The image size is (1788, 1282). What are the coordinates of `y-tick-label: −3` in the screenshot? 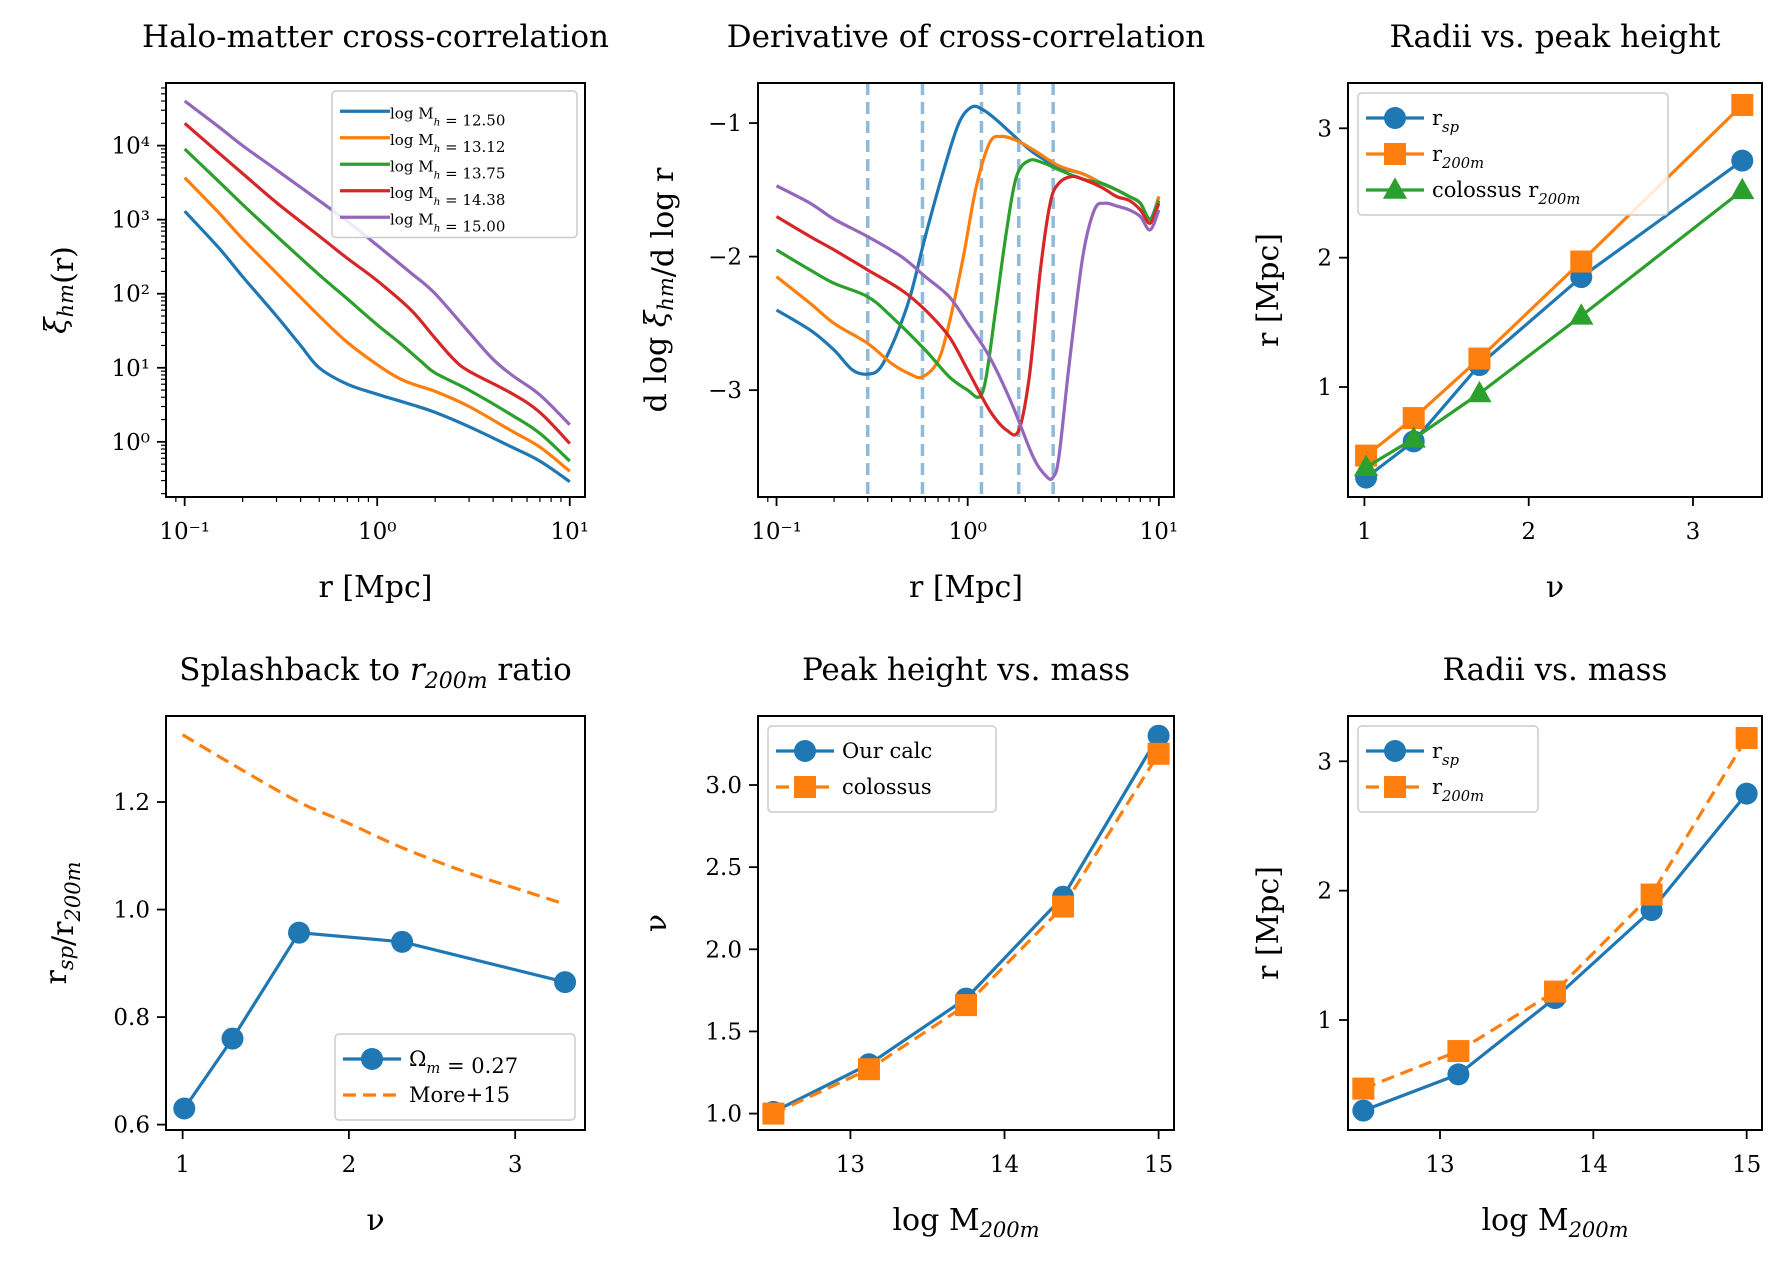 It's located at (725, 391).